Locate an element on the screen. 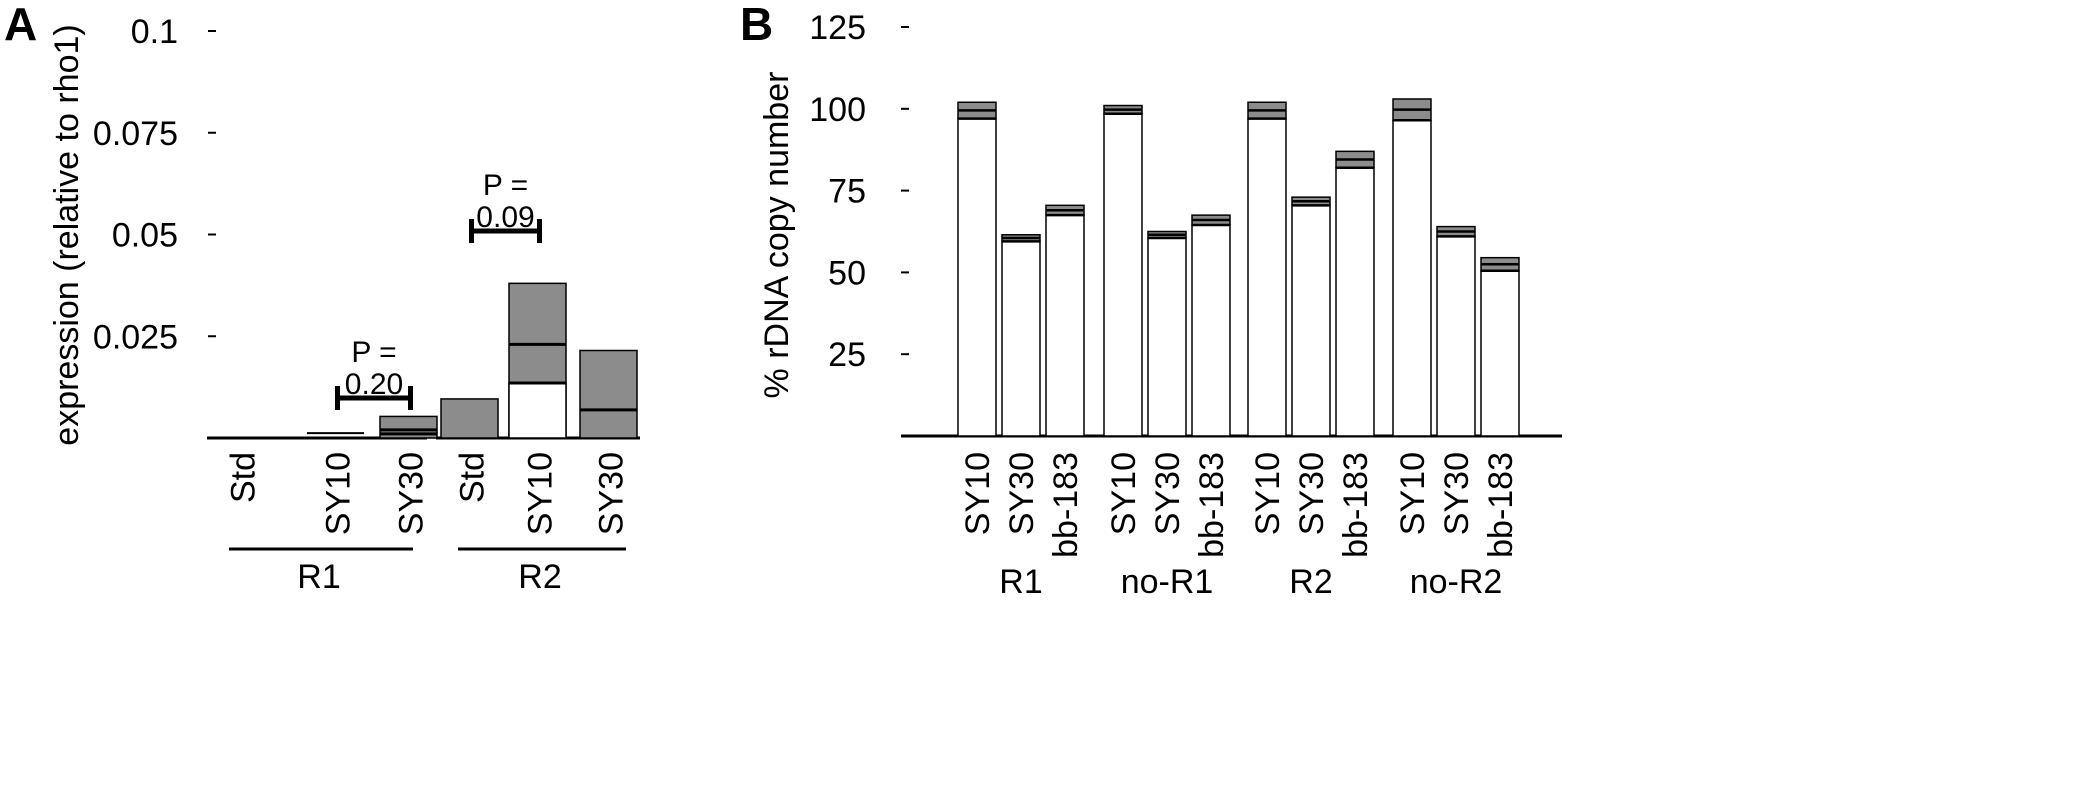  y-axis-label-a: expression (relative to rho1) is located at coordinates (67, 234).